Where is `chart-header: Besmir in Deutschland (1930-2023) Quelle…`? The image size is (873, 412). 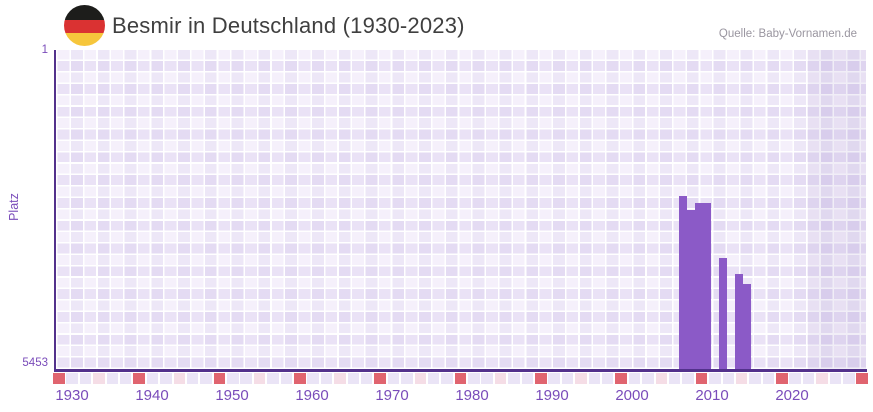
chart-header: Besmir in Deutschland (1930-2023) Quelle… is located at coordinates (436, 25).